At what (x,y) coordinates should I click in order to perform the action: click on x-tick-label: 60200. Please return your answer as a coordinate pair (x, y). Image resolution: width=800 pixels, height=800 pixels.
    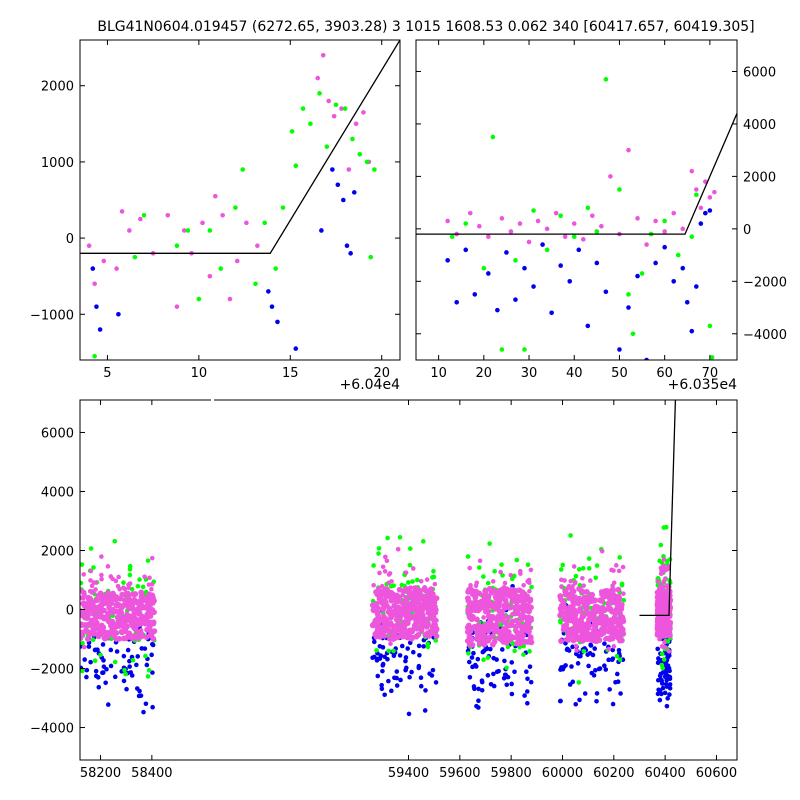
    Looking at the image, I should click on (613, 773).